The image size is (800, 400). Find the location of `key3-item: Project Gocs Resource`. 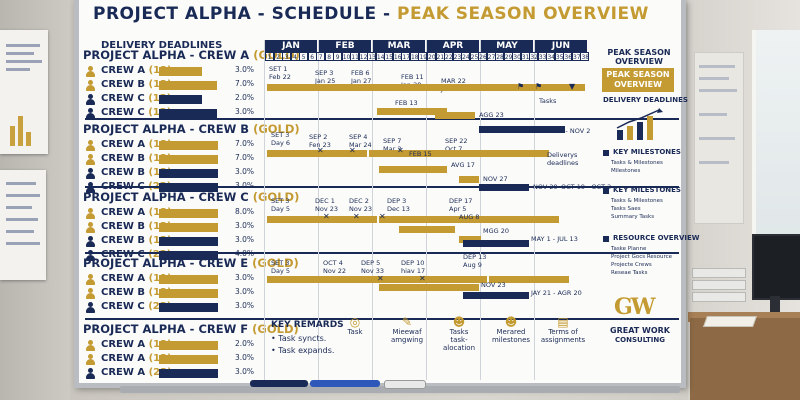

key3-item: Project Gocs Resource is located at coordinates (642, 257).